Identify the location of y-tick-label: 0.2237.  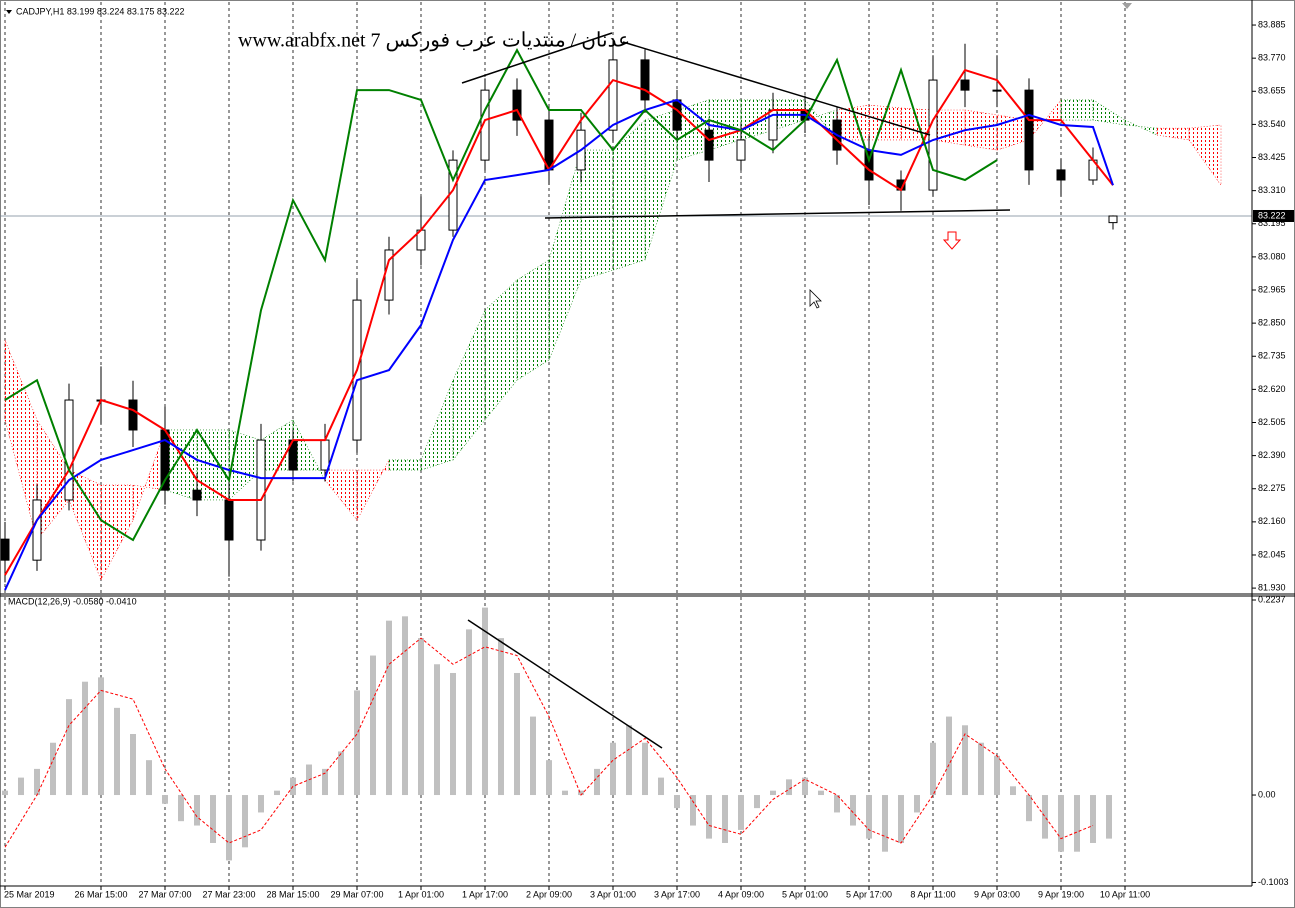
(1272, 599).